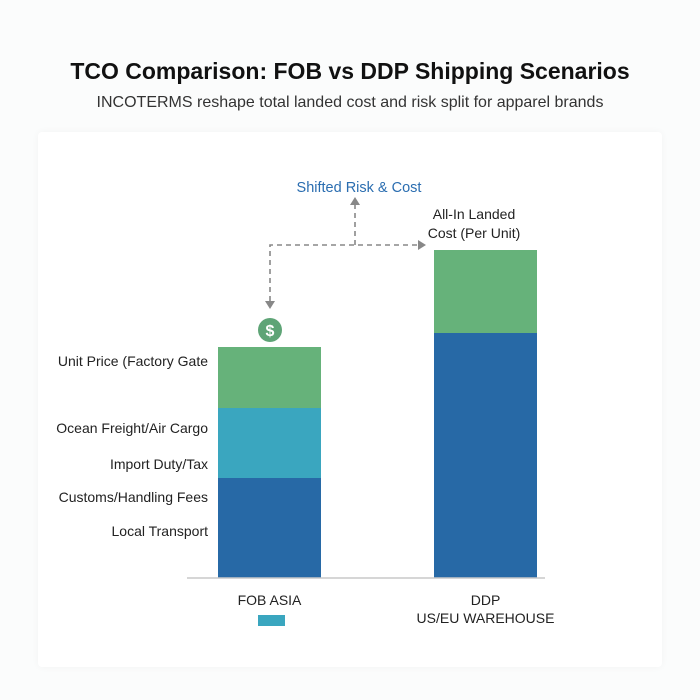  Describe the element at coordinates (270, 600) in the screenshot. I see `category-label: FOB ASIA` at that location.